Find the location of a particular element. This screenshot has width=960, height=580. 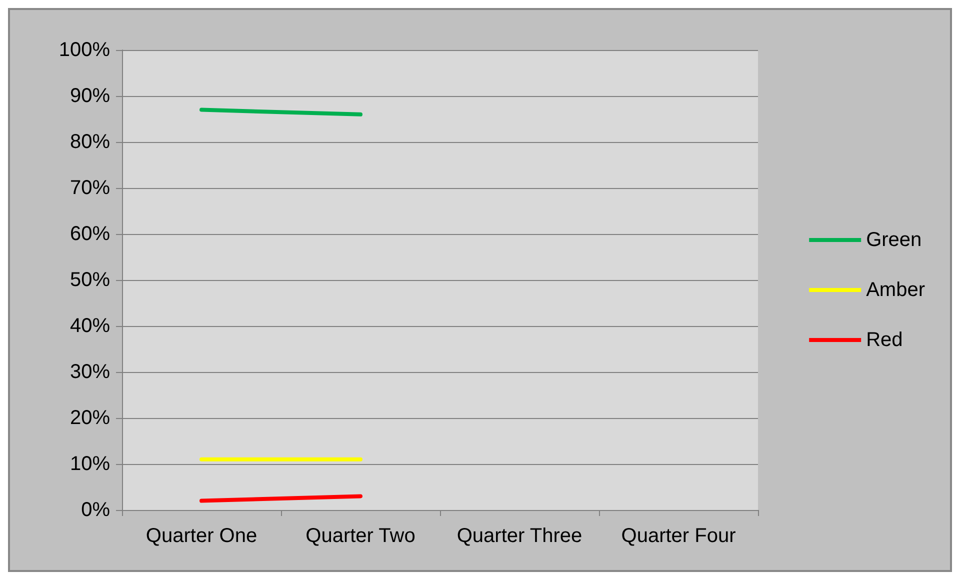

x-tick-label: Quarter Four is located at coordinates (678, 536).